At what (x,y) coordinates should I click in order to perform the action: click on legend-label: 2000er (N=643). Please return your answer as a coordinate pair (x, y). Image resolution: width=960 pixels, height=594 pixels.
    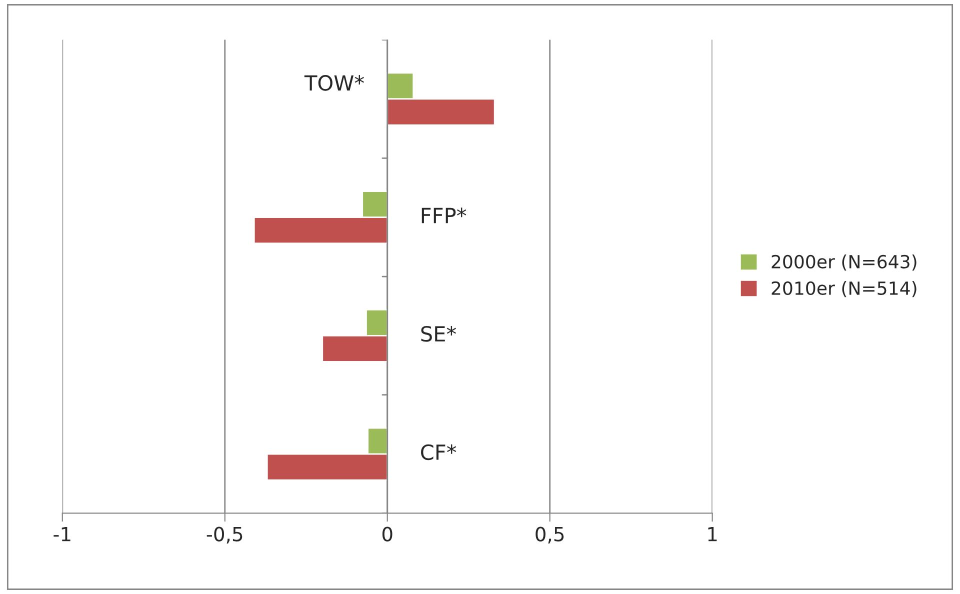
    Looking at the image, I should click on (844, 262).